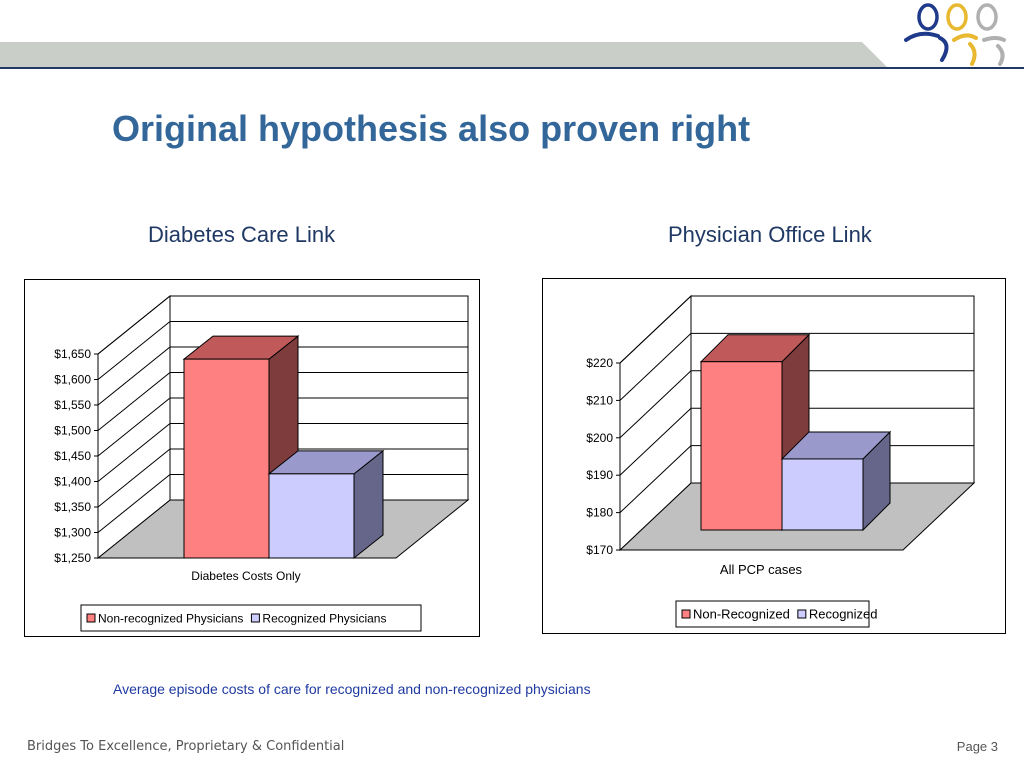  Describe the element at coordinates (72, 456) in the screenshot. I see `y-tick-label: $1,450` at that location.